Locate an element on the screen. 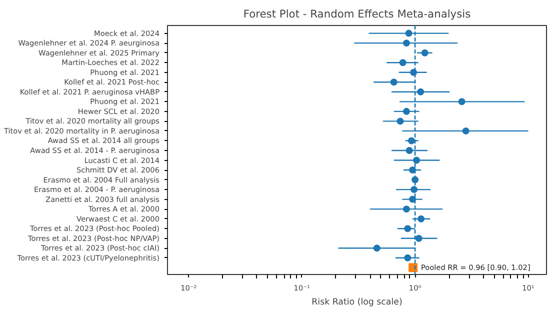  chart-title: Forest Plot - Random Effects Meta-analysis is located at coordinates (357, 14).